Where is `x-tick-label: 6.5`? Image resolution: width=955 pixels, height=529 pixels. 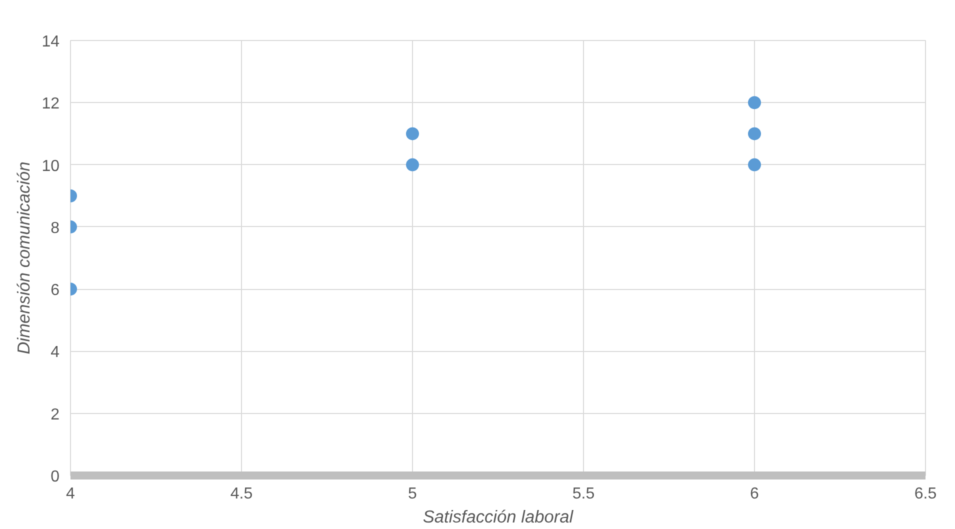 x-tick-label: 6.5 is located at coordinates (925, 494).